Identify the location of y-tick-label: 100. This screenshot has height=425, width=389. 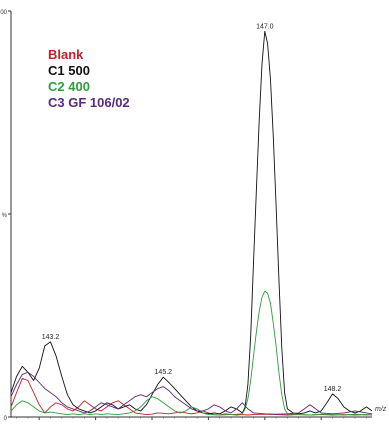
(4, 13).